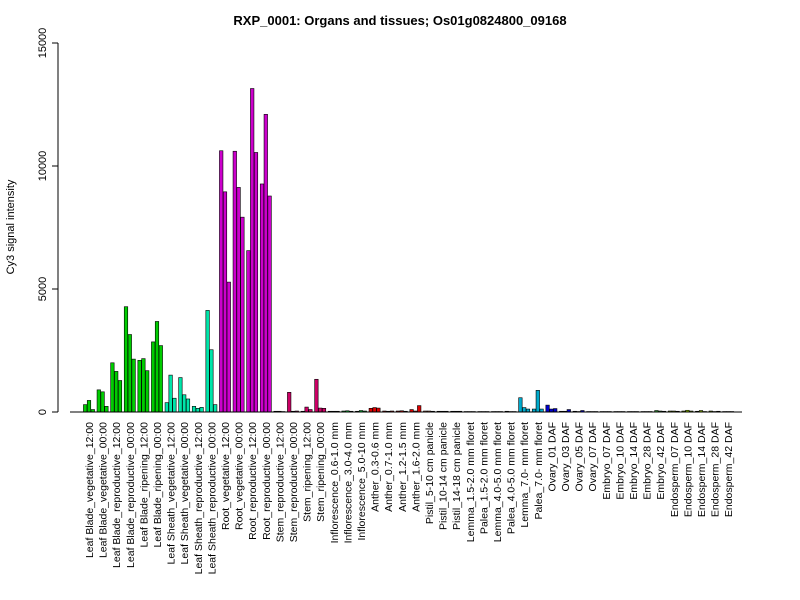  What do you see at coordinates (634, 461) in the screenshot?
I see `x-tick-label: Embryo_14 DAF` at bounding box center [634, 461].